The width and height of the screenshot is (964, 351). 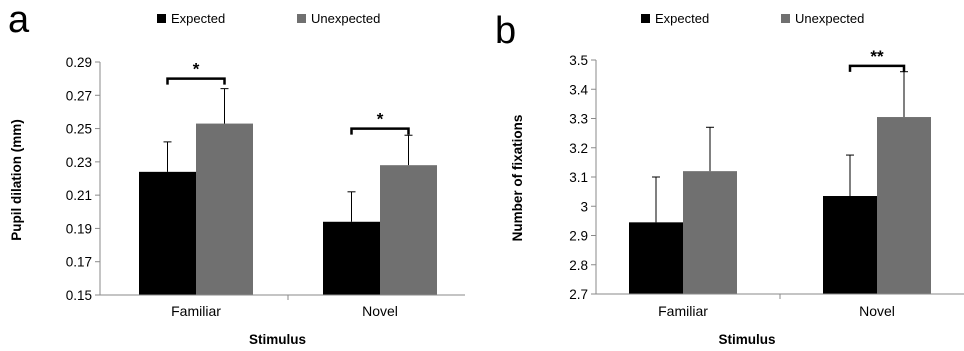 What do you see at coordinates (79, 162) in the screenshot?
I see `panel-a-y-tick-label-4: 0.23` at bounding box center [79, 162].